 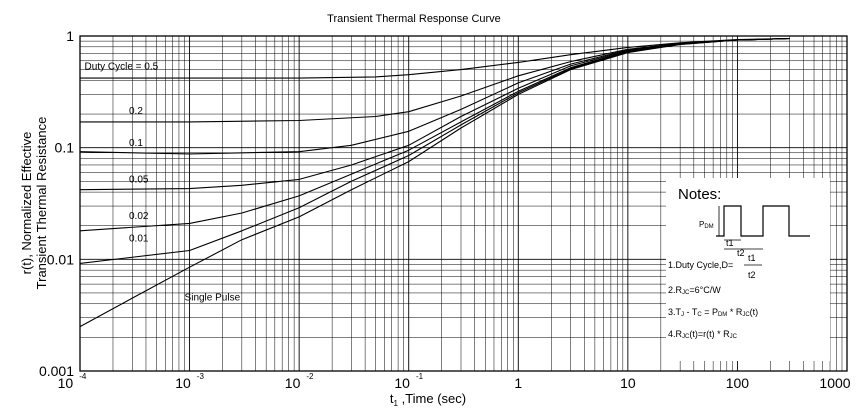 I want to click on series-label-3: 0.05, so click(x=139, y=179).